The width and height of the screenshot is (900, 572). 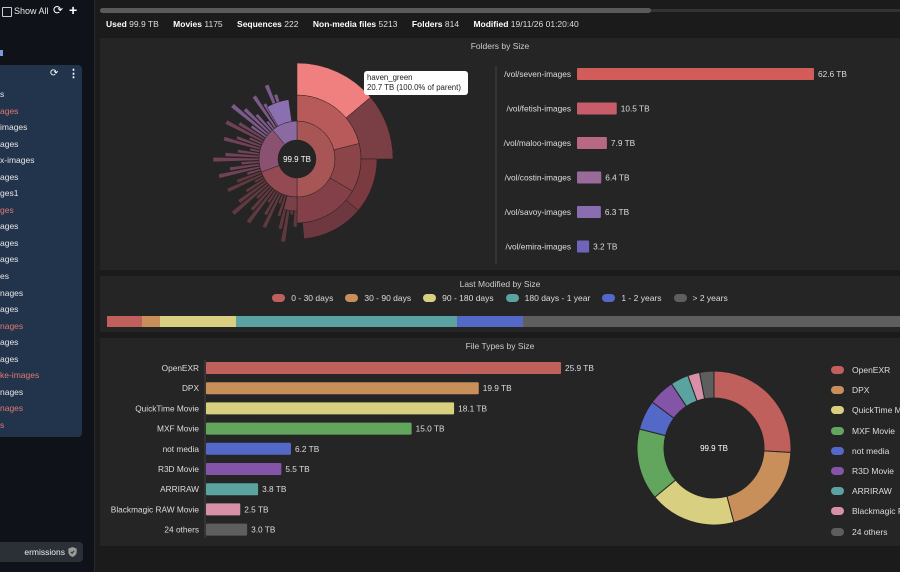 I want to click on volume-list-item: ke-images, so click(x=41, y=375).